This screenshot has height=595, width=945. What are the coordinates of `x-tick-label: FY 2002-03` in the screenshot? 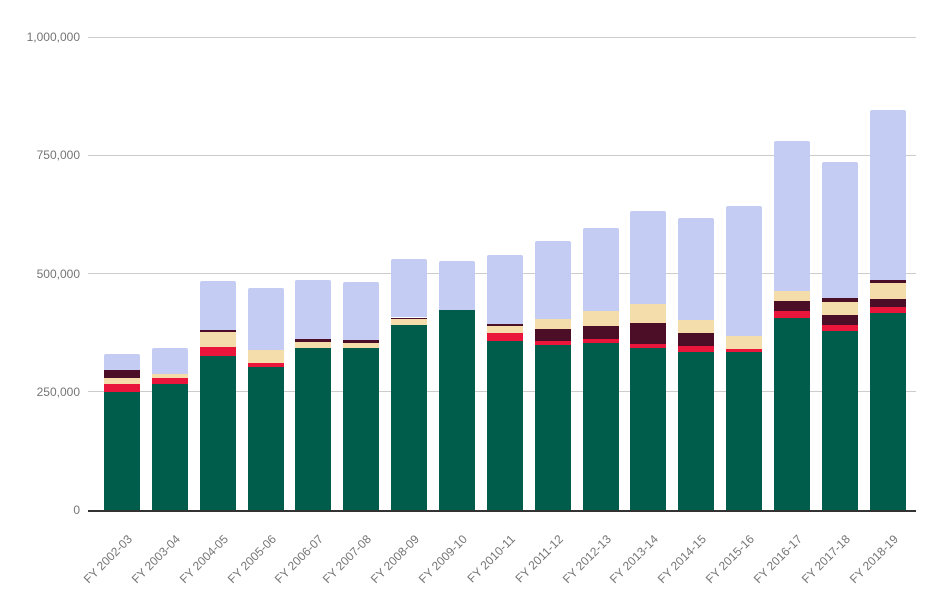 It's located at (107, 559).